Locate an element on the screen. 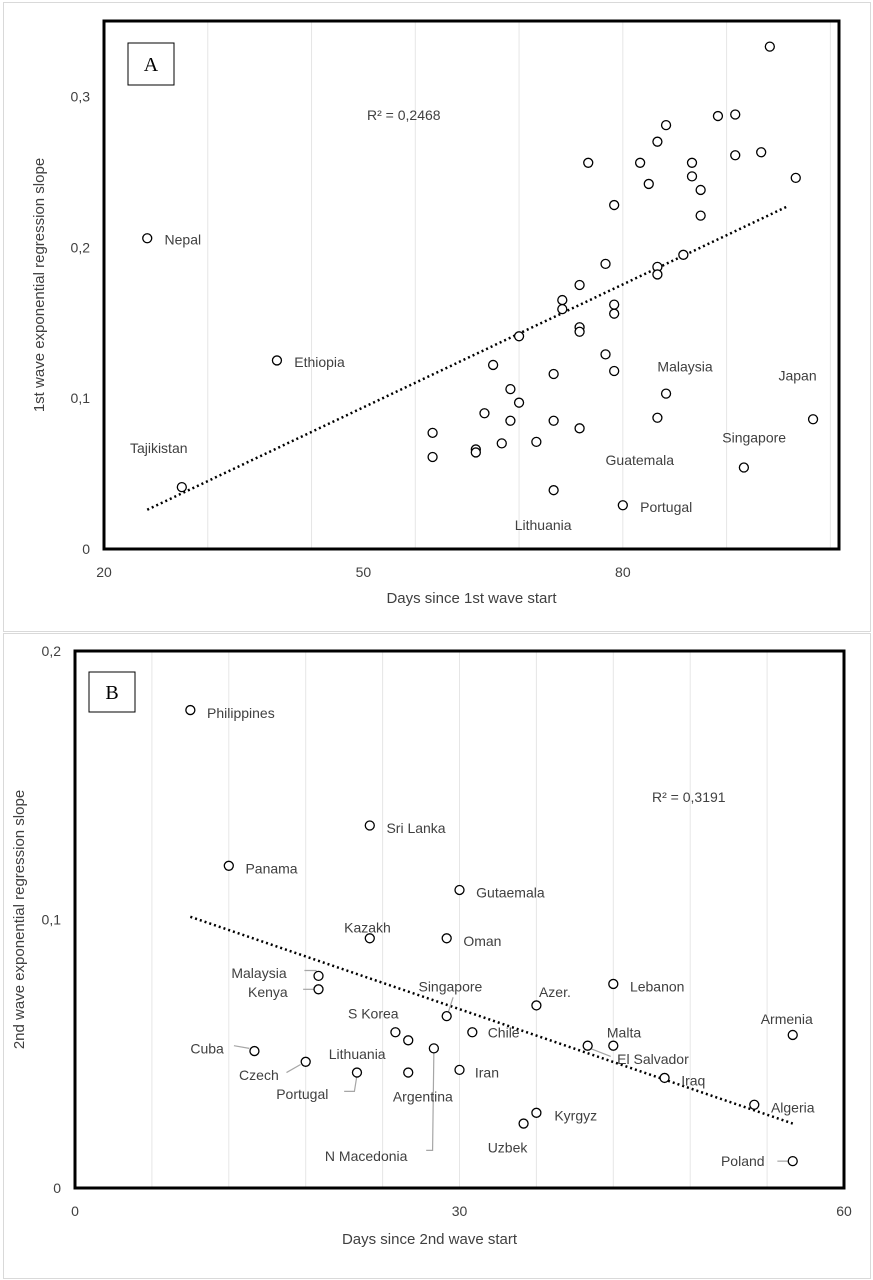 This screenshot has height=1280, width=873. point-label: Ethiopia is located at coordinates (319, 362).